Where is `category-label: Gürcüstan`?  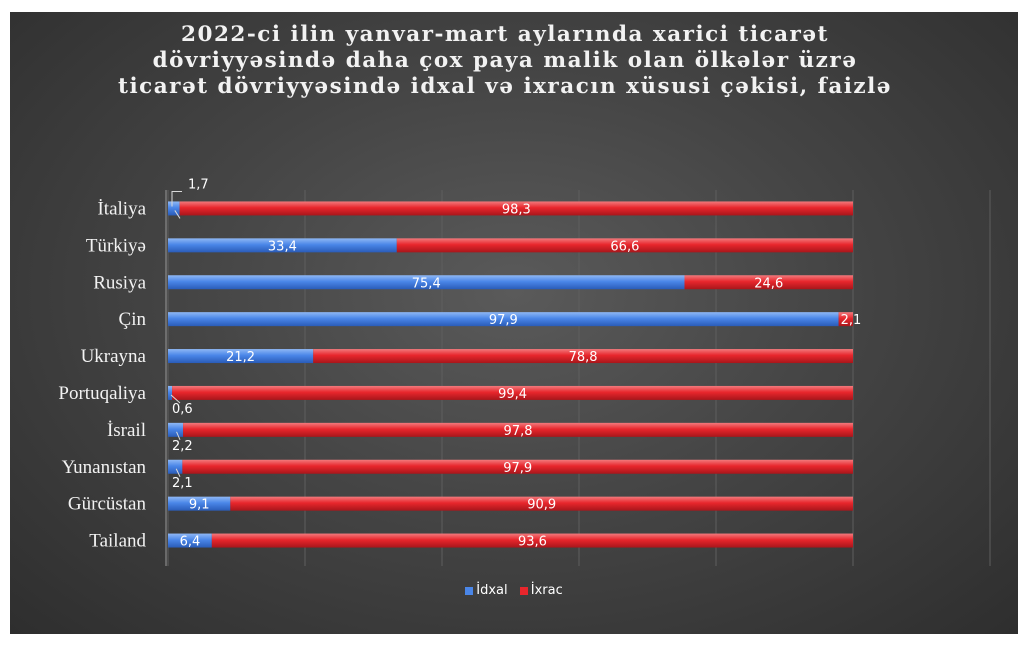
category-label: Gürcüstan is located at coordinates (107, 504).